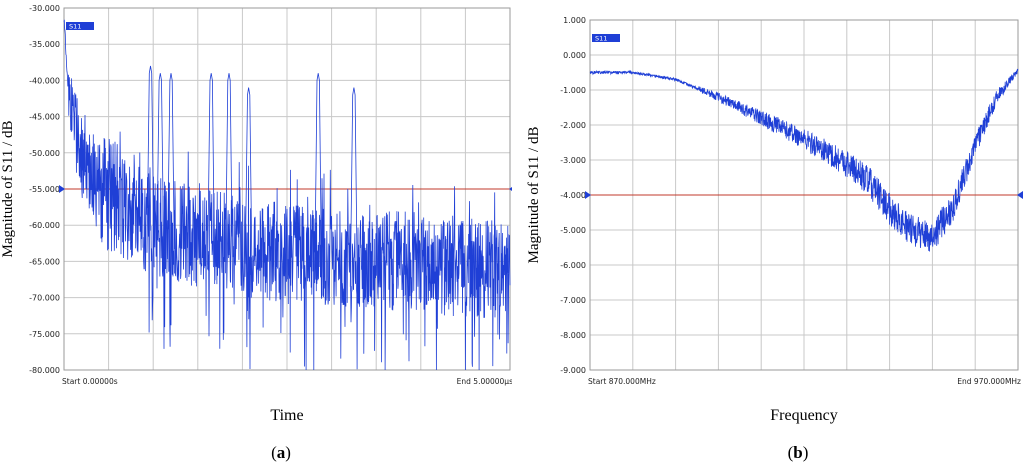  I want to click on y-tick-label: -8.000, so click(573, 335).